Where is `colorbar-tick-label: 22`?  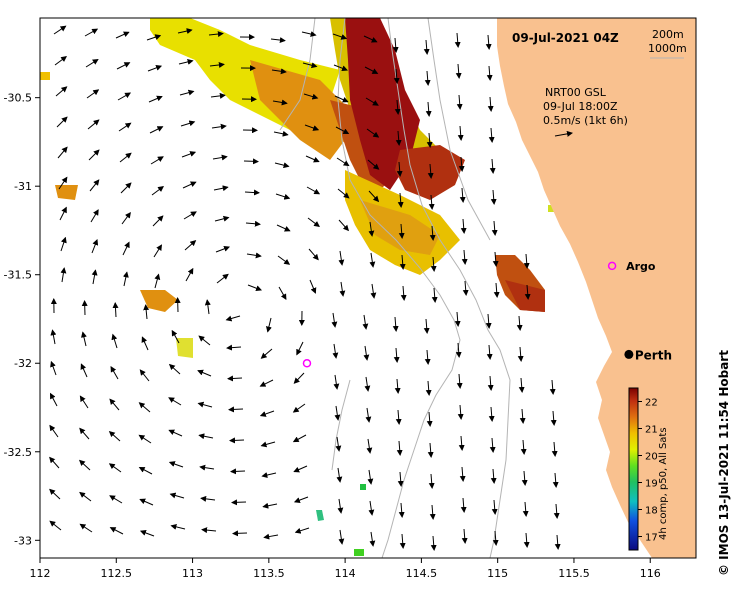
colorbar-tick-label: 22 is located at coordinates (651, 403).